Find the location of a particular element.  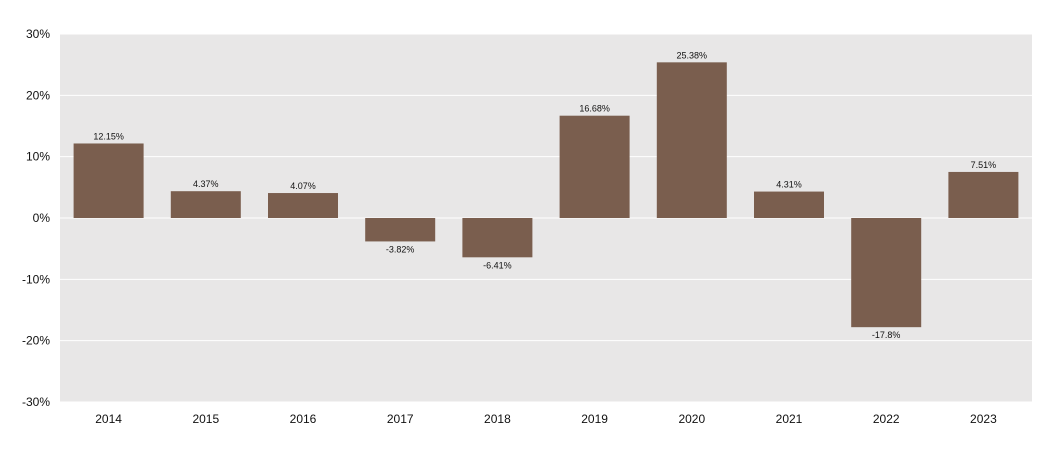

bar-2016 is located at coordinates (303, 205).